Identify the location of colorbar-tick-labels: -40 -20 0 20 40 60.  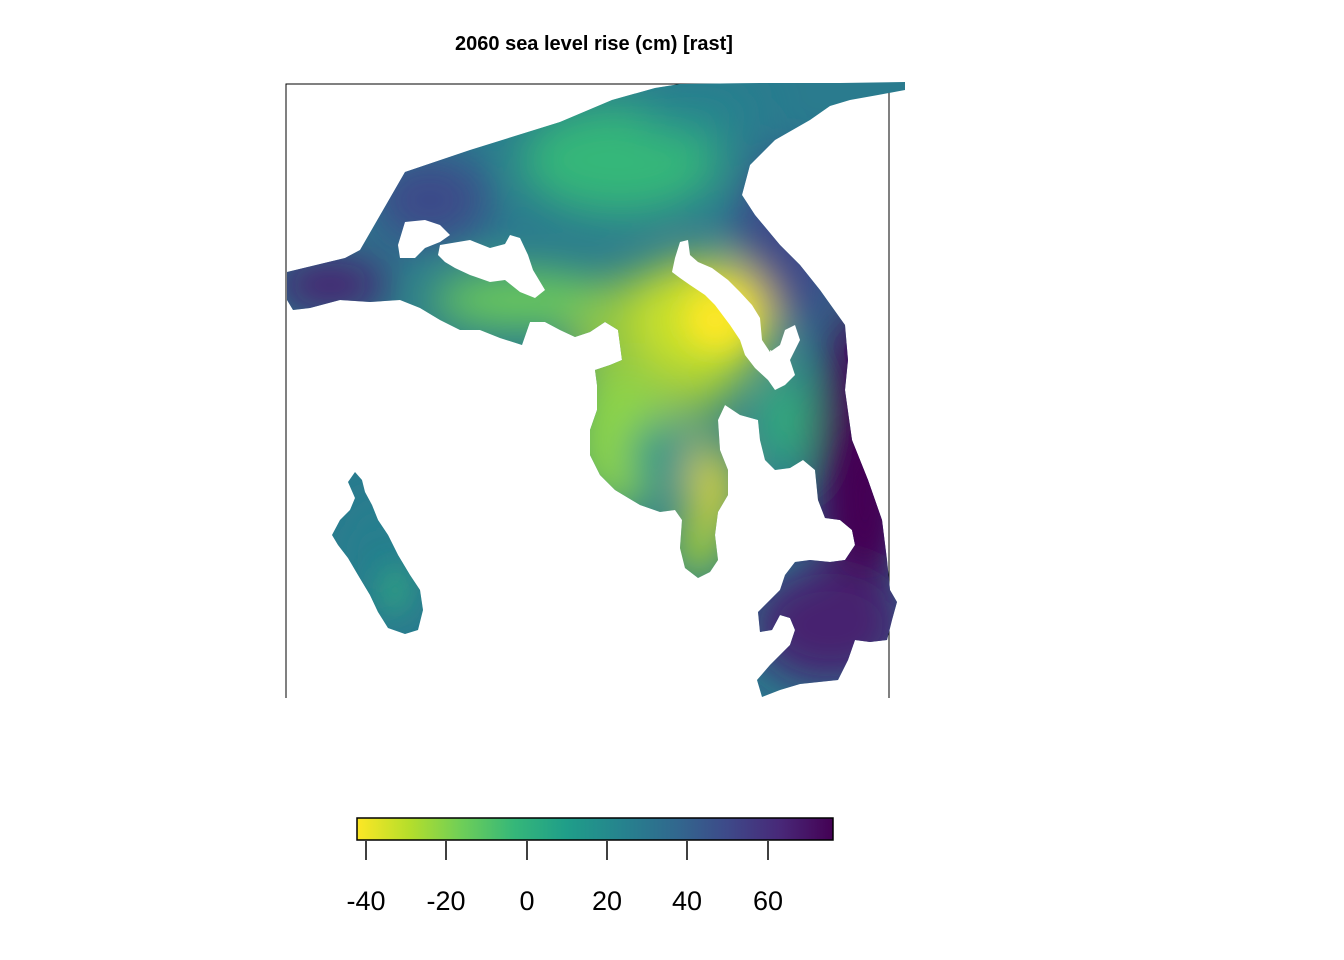
(564, 901).